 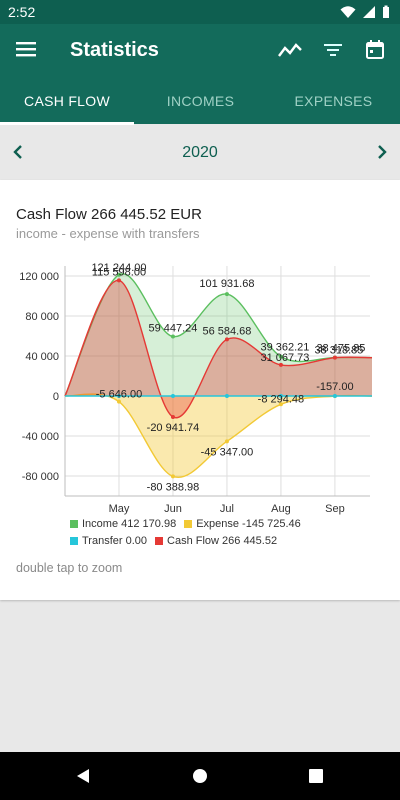 I want to click on x-tick-label: May, so click(x=119, y=509).